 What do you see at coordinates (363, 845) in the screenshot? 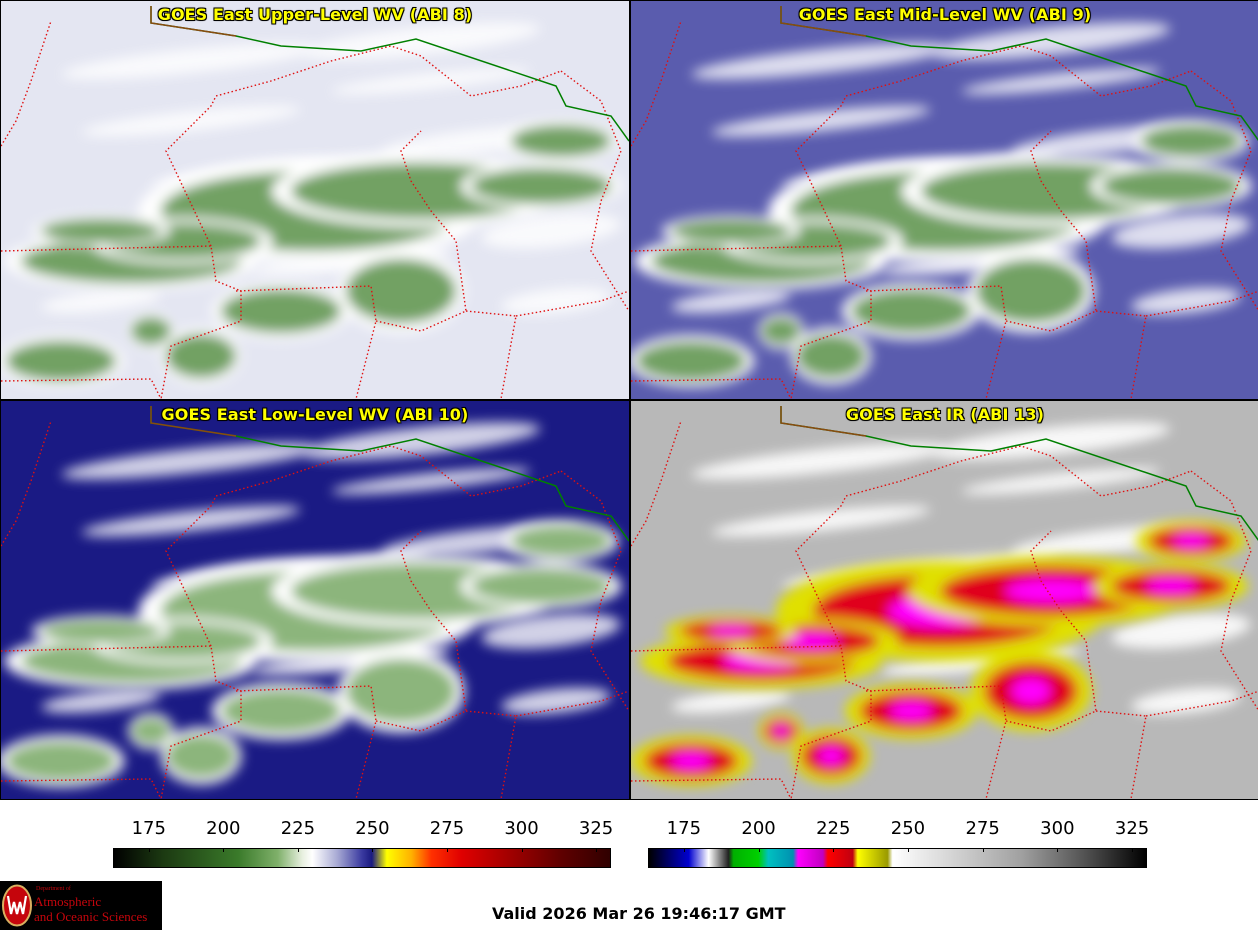
I see `colorbar-wv: 175 200 225 250 275 300 325` at bounding box center [363, 845].